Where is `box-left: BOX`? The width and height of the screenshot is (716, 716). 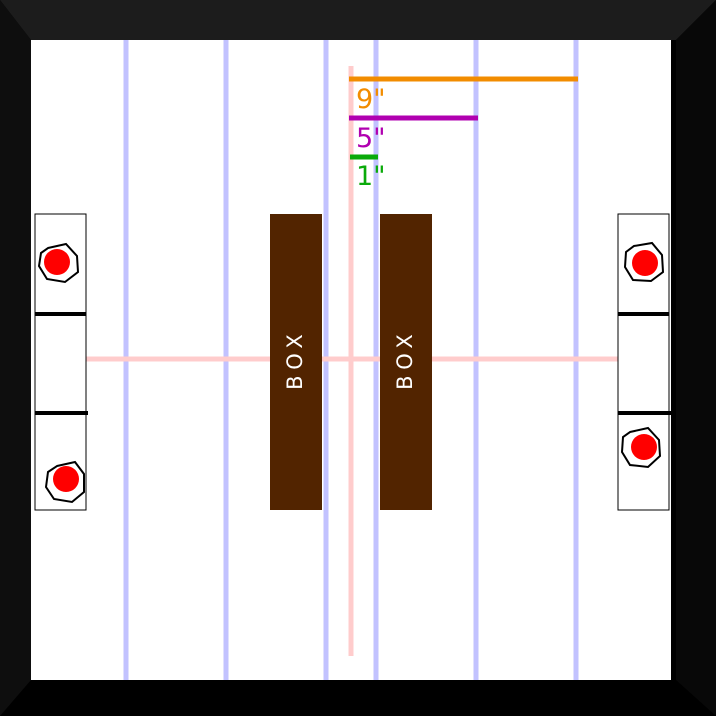 box-left: BOX is located at coordinates (296, 362).